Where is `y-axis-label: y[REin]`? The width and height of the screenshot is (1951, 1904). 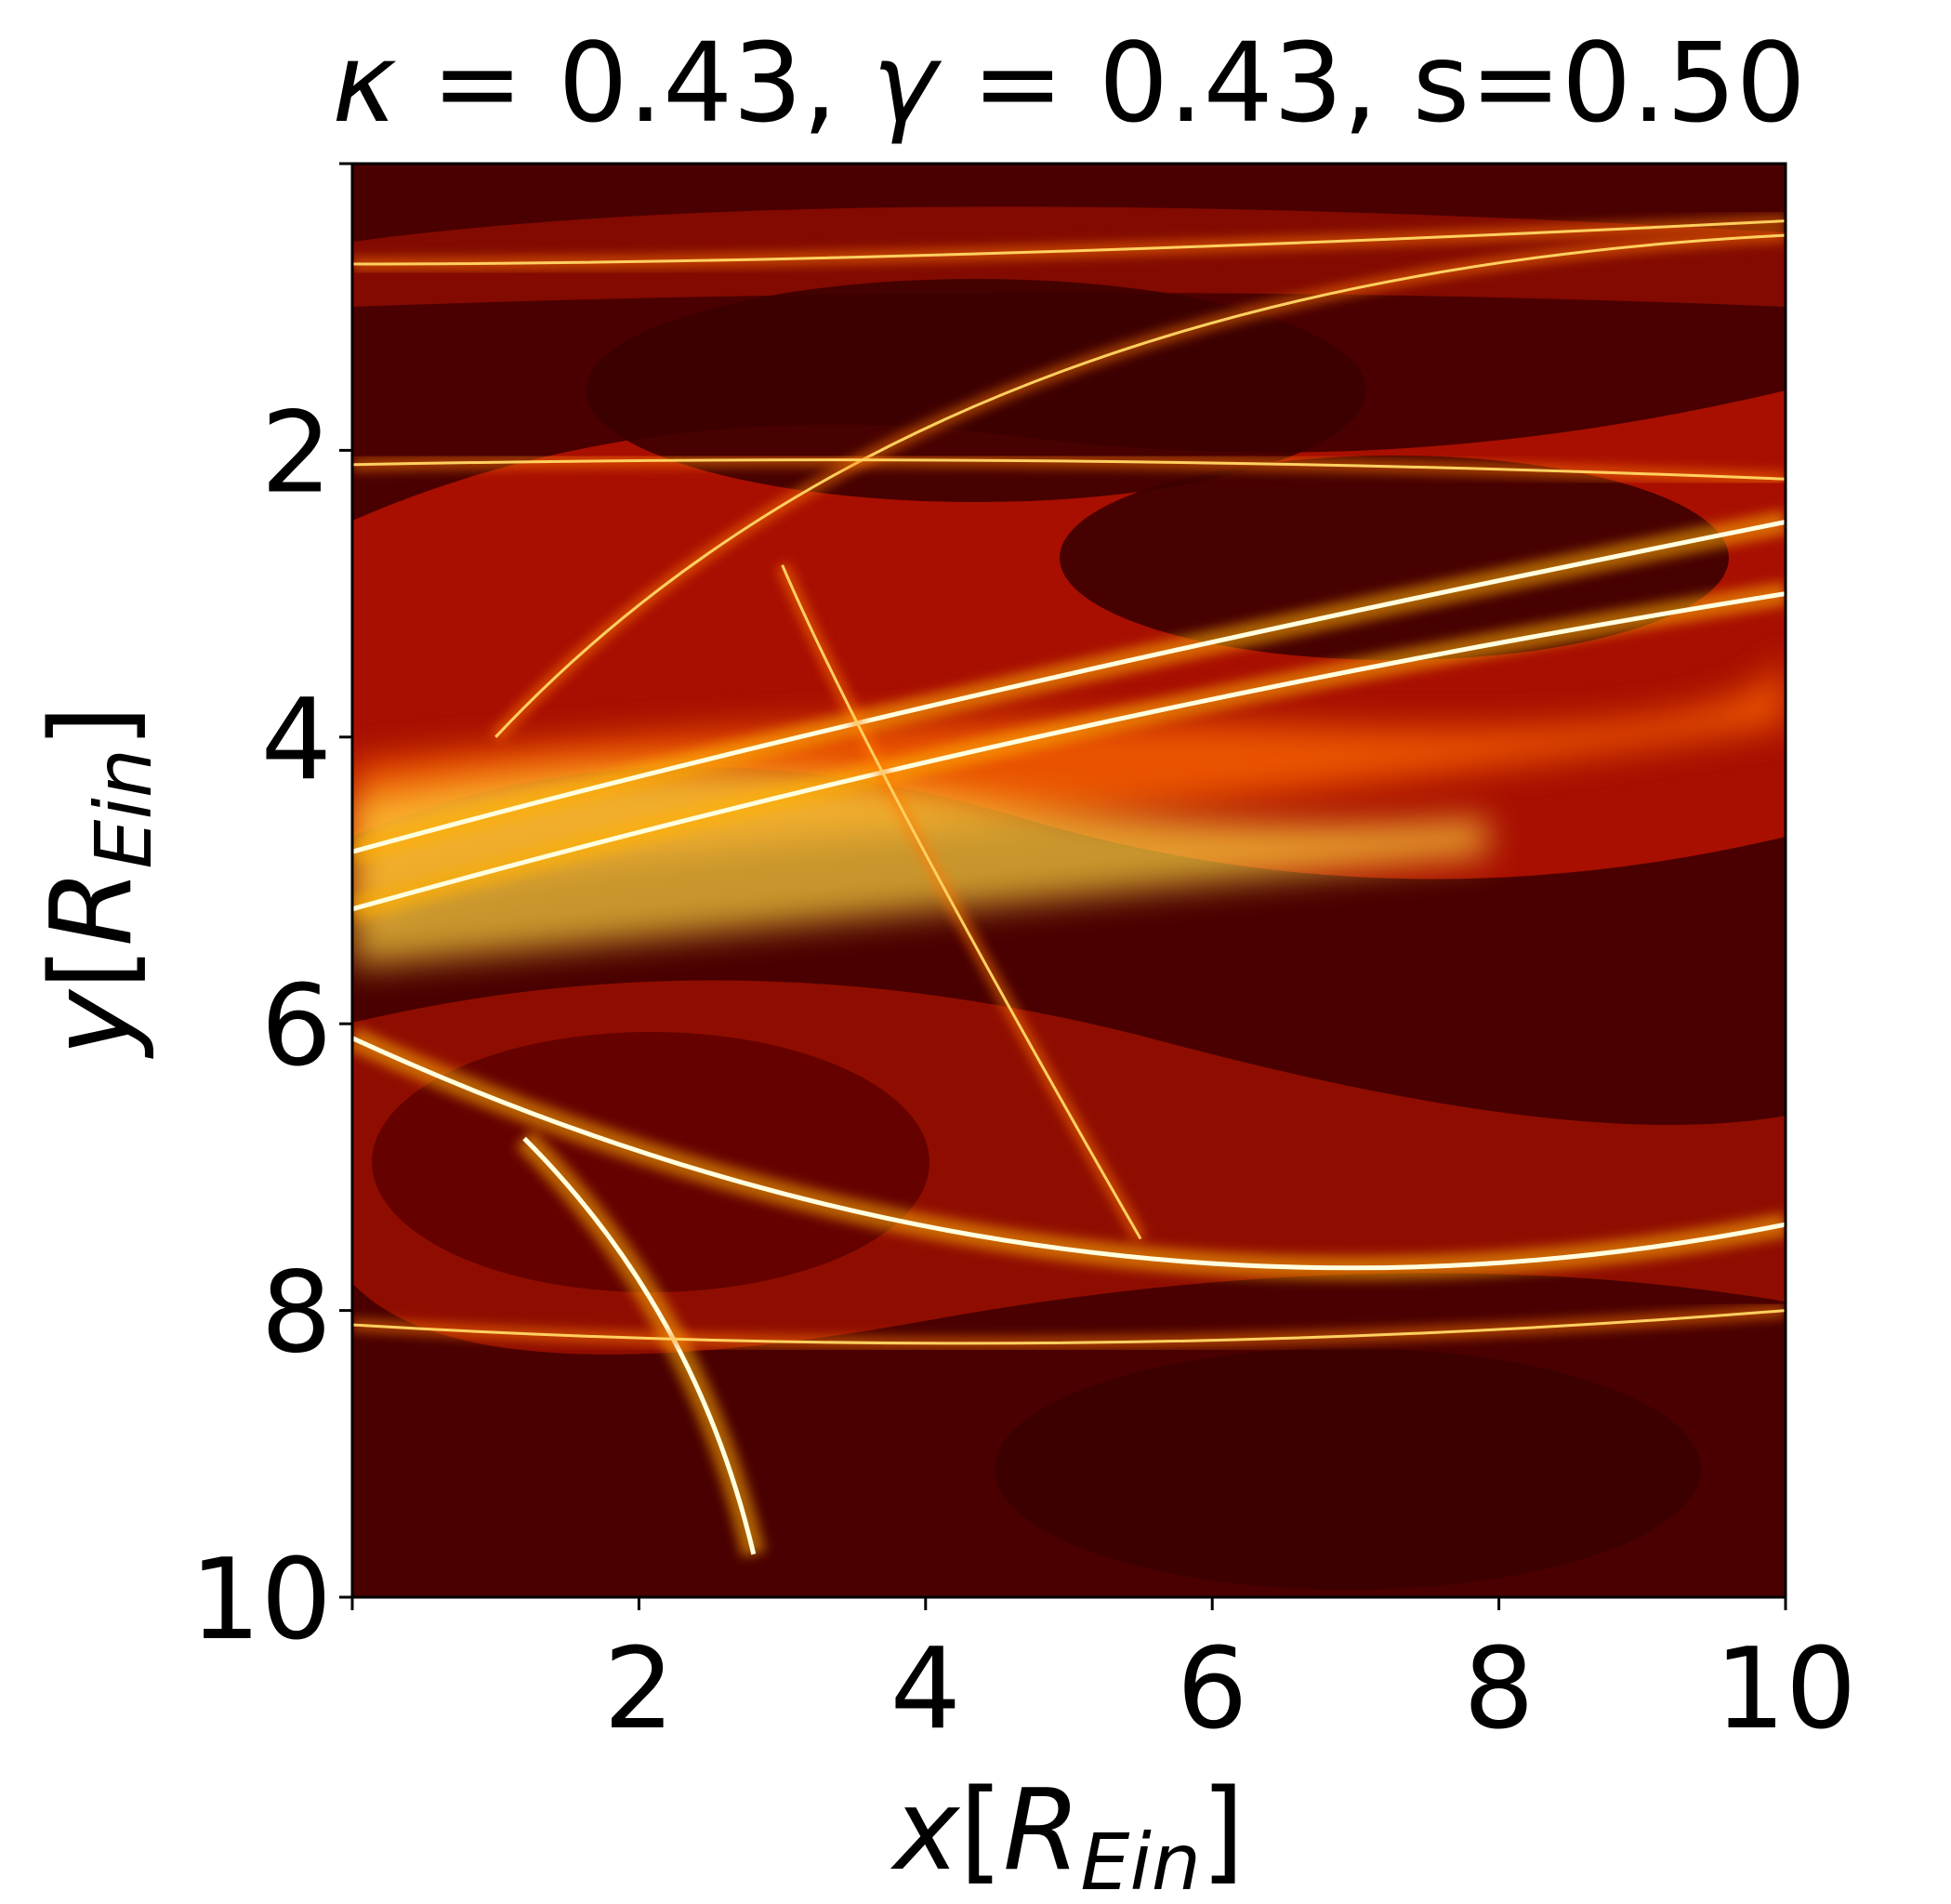
y-axis-label: y[REin] is located at coordinates (98, 882).